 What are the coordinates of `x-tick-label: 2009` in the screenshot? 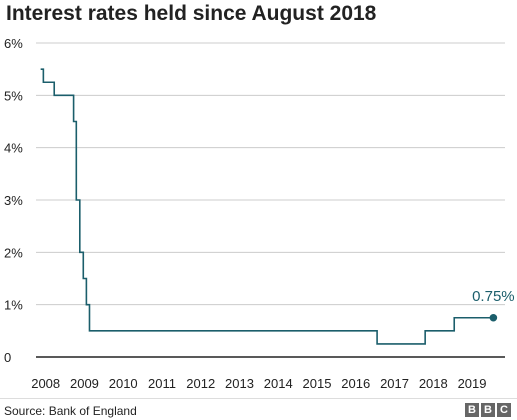 It's located at (84, 383).